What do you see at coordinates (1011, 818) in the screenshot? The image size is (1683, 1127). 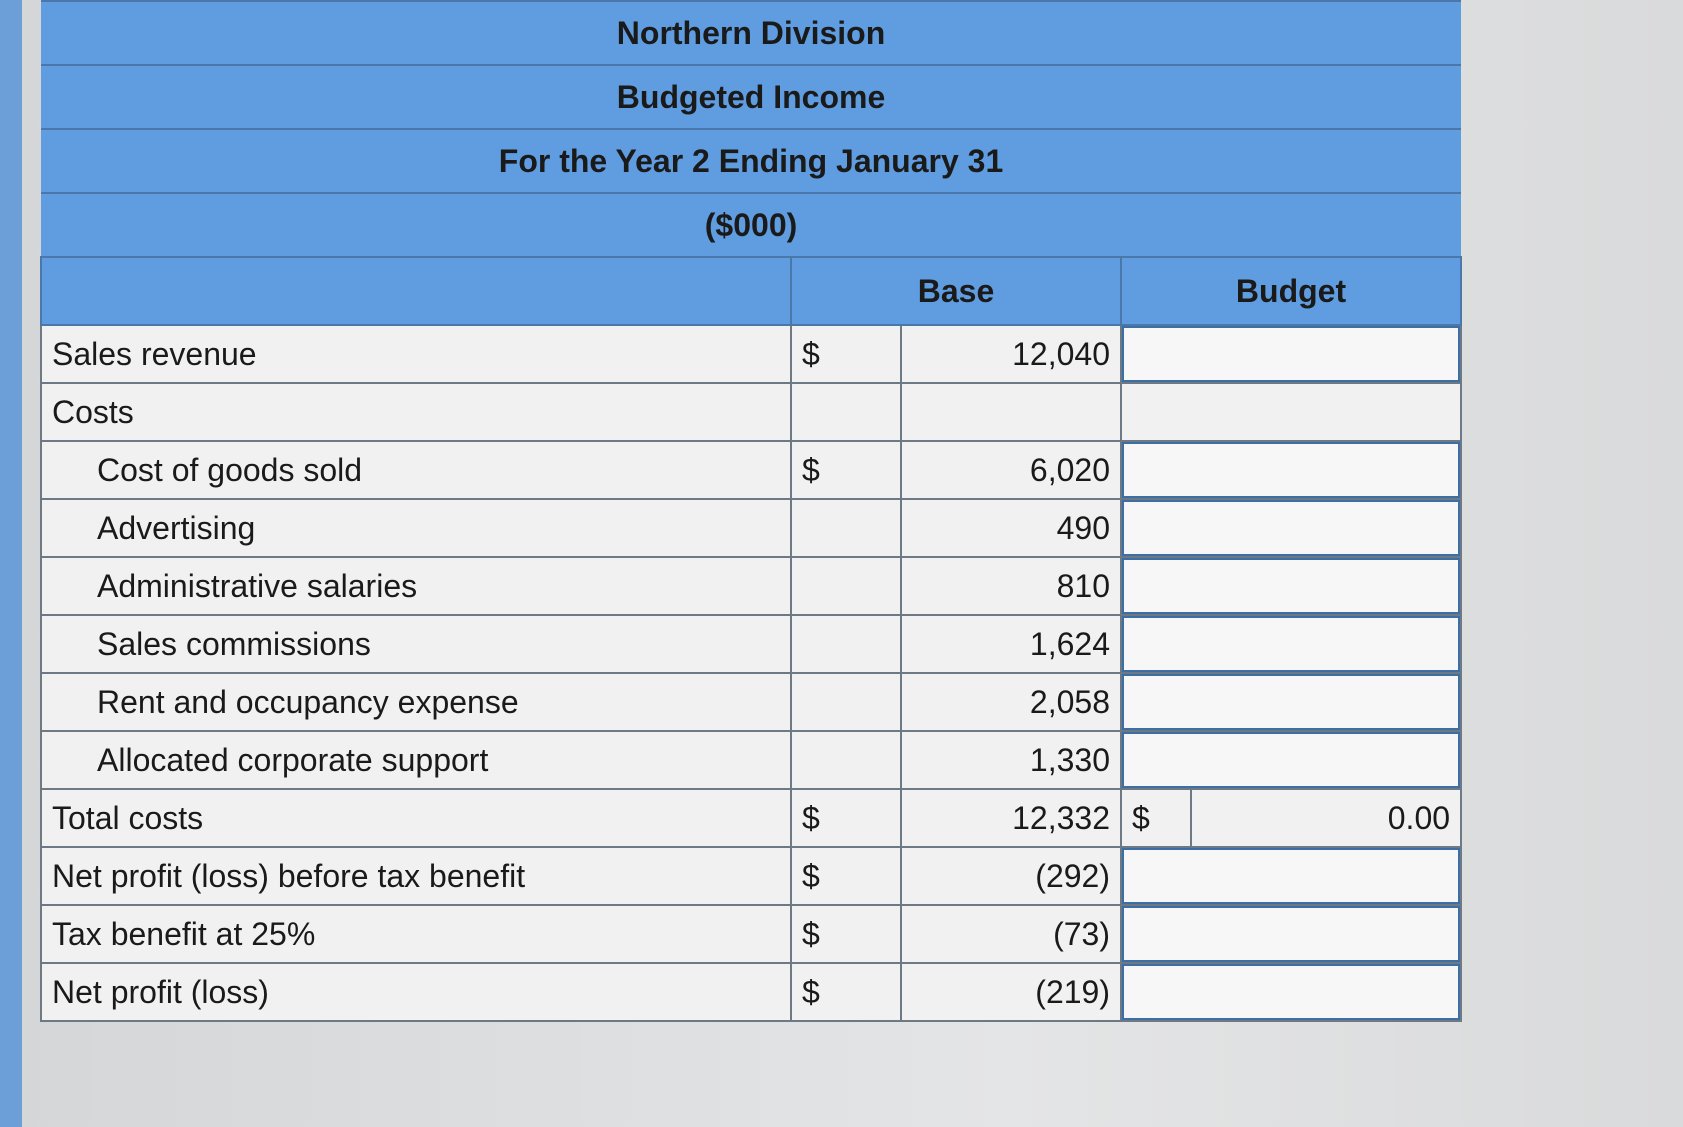 I see `base-value: 12,332` at bounding box center [1011, 818].